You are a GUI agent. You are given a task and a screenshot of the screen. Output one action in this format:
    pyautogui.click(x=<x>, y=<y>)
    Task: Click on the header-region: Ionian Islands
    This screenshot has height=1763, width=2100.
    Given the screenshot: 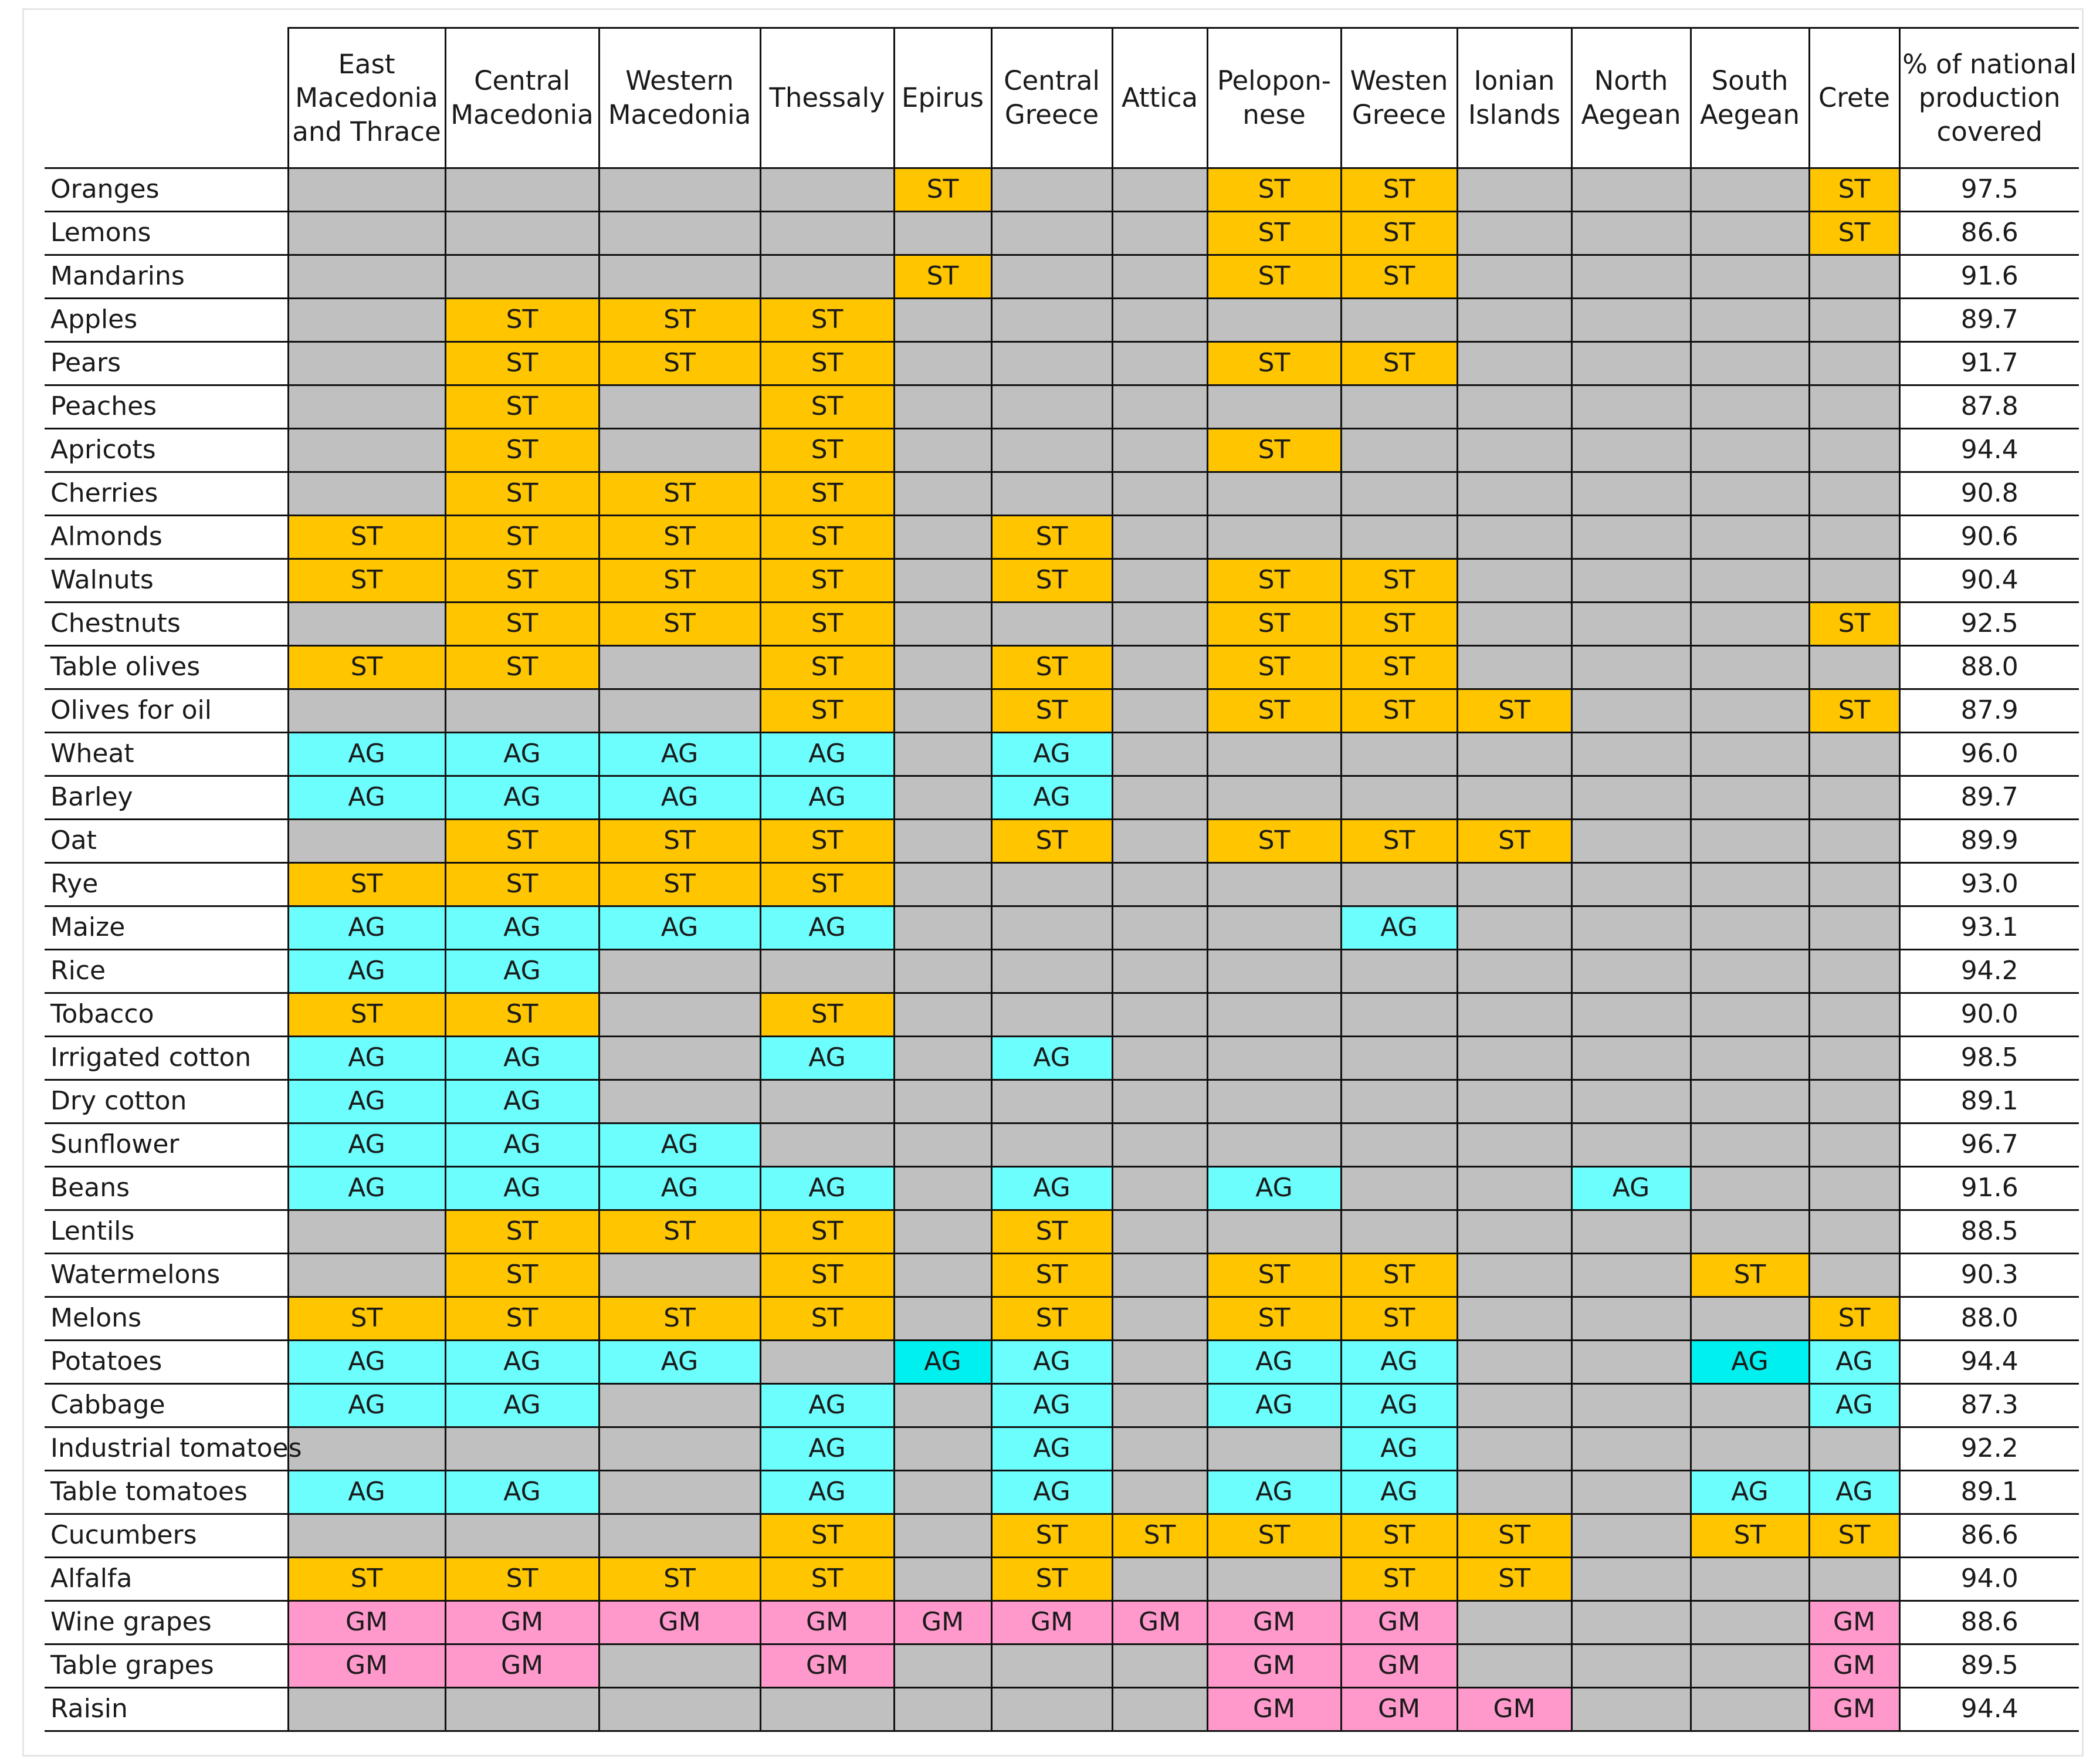 What is the action you would take?
    pyautogui.click(x=1514, y=98)
    